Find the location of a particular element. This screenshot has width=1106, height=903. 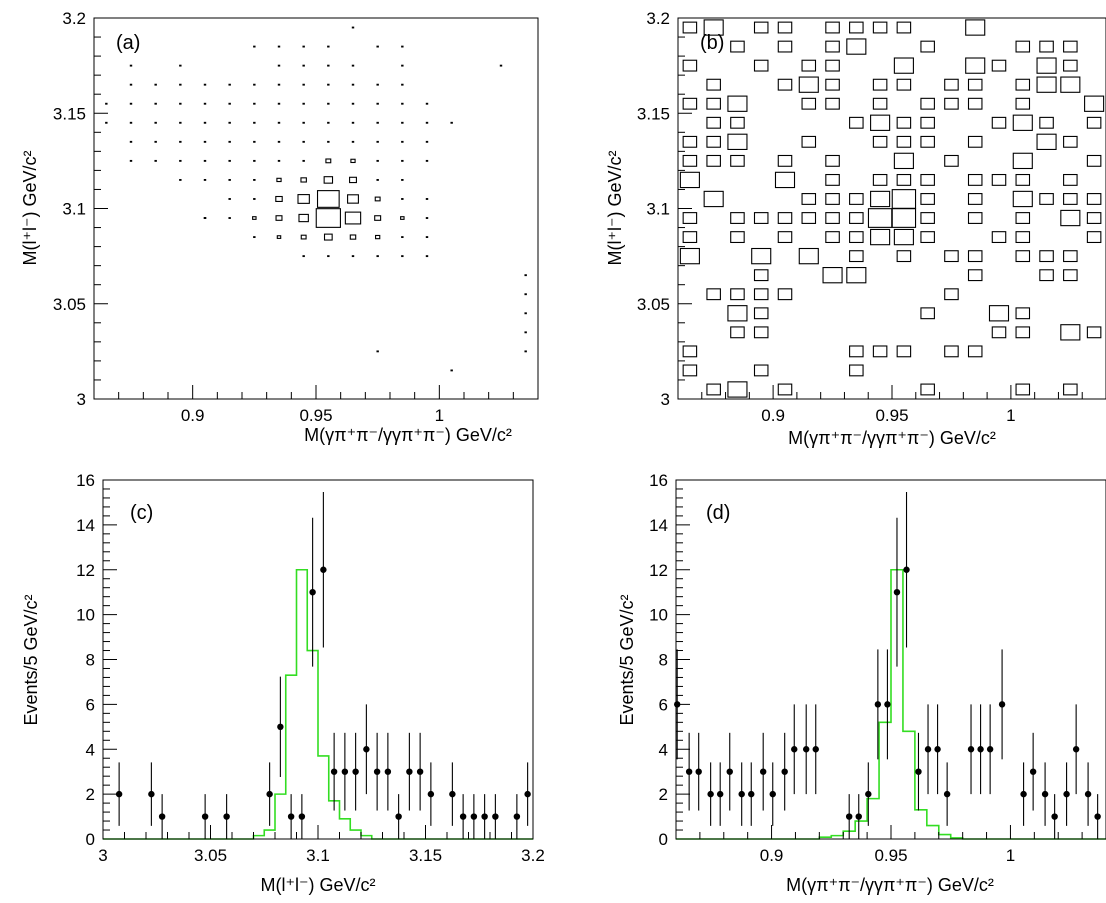

x-tick-label: 3.2 is located at coordinates (533, 855).